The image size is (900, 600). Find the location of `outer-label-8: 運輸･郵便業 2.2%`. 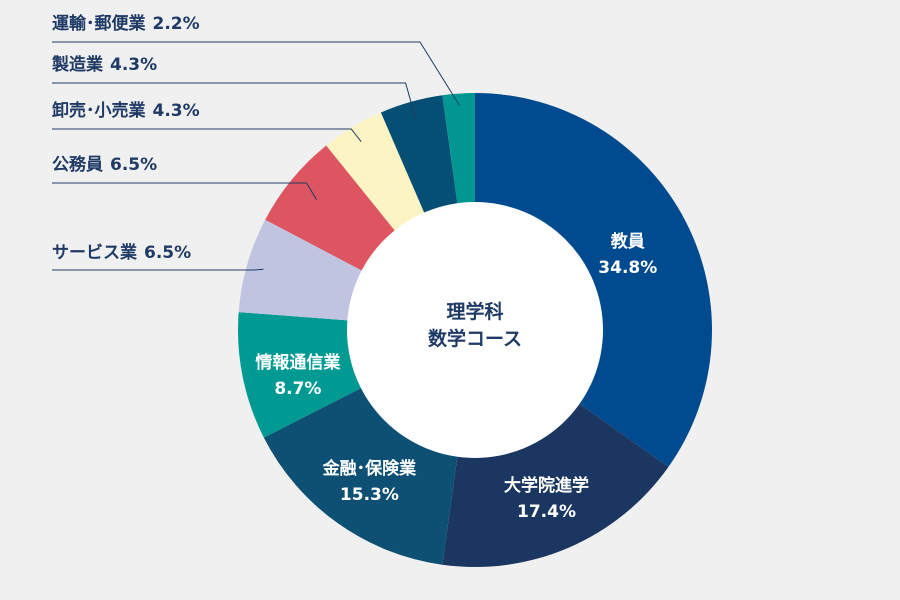

outer-label-8: 運輸･郵便業 2.2% is located at coordinates (126, 23).